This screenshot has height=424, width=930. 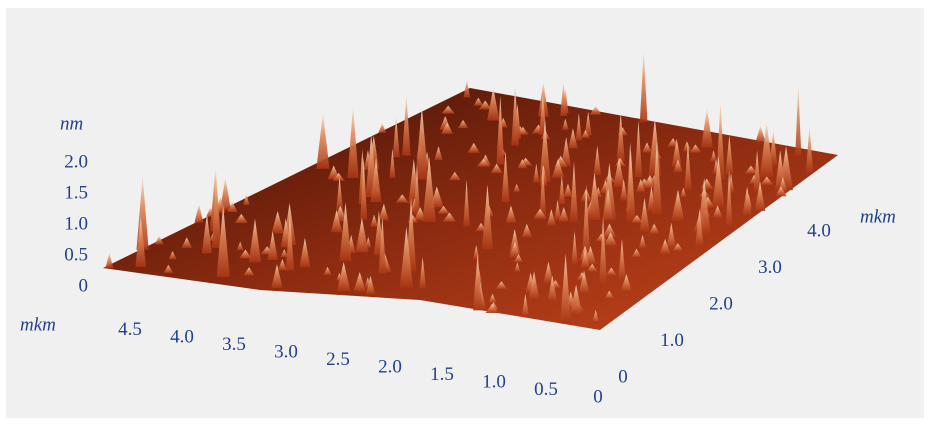 What do you see at coordinates (84, 285) in the screenshot?
I see `z-tick-label: 0` at bounding box center [84, 285].